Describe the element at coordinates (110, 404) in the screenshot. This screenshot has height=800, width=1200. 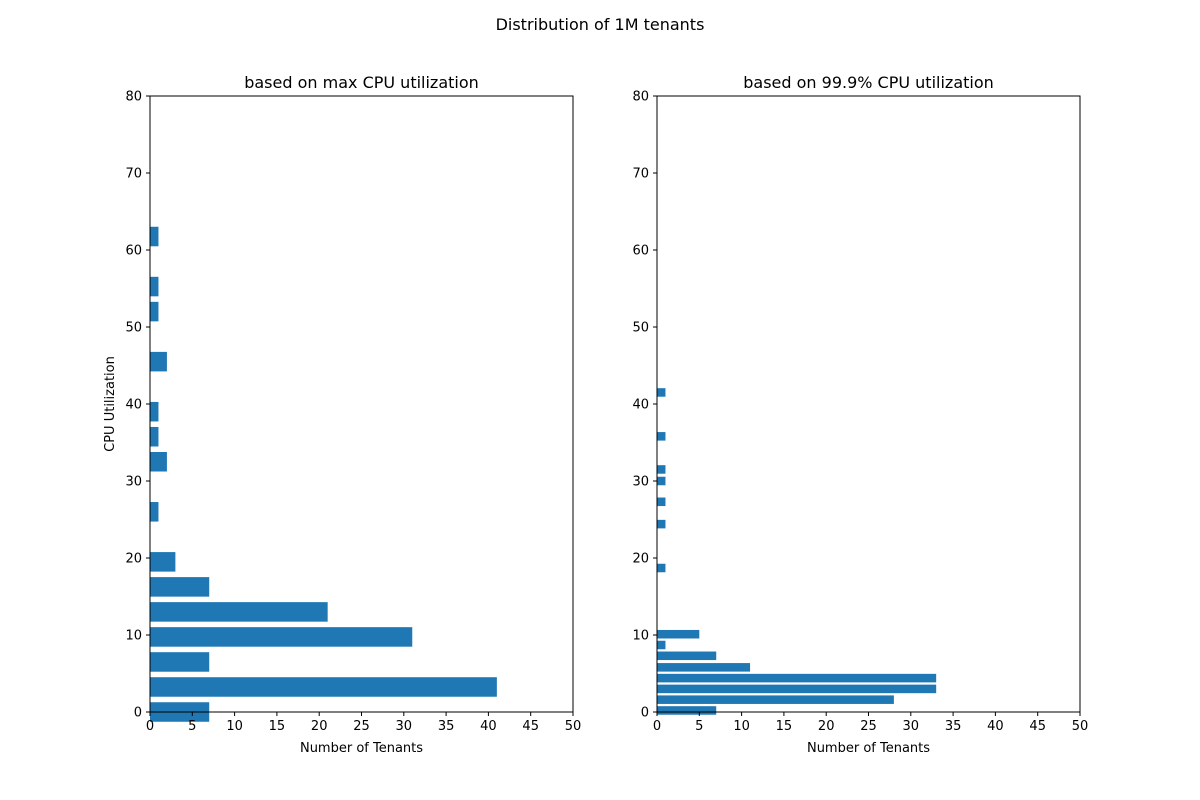
I see `y-axis-label: CPU Utilization` at that location.